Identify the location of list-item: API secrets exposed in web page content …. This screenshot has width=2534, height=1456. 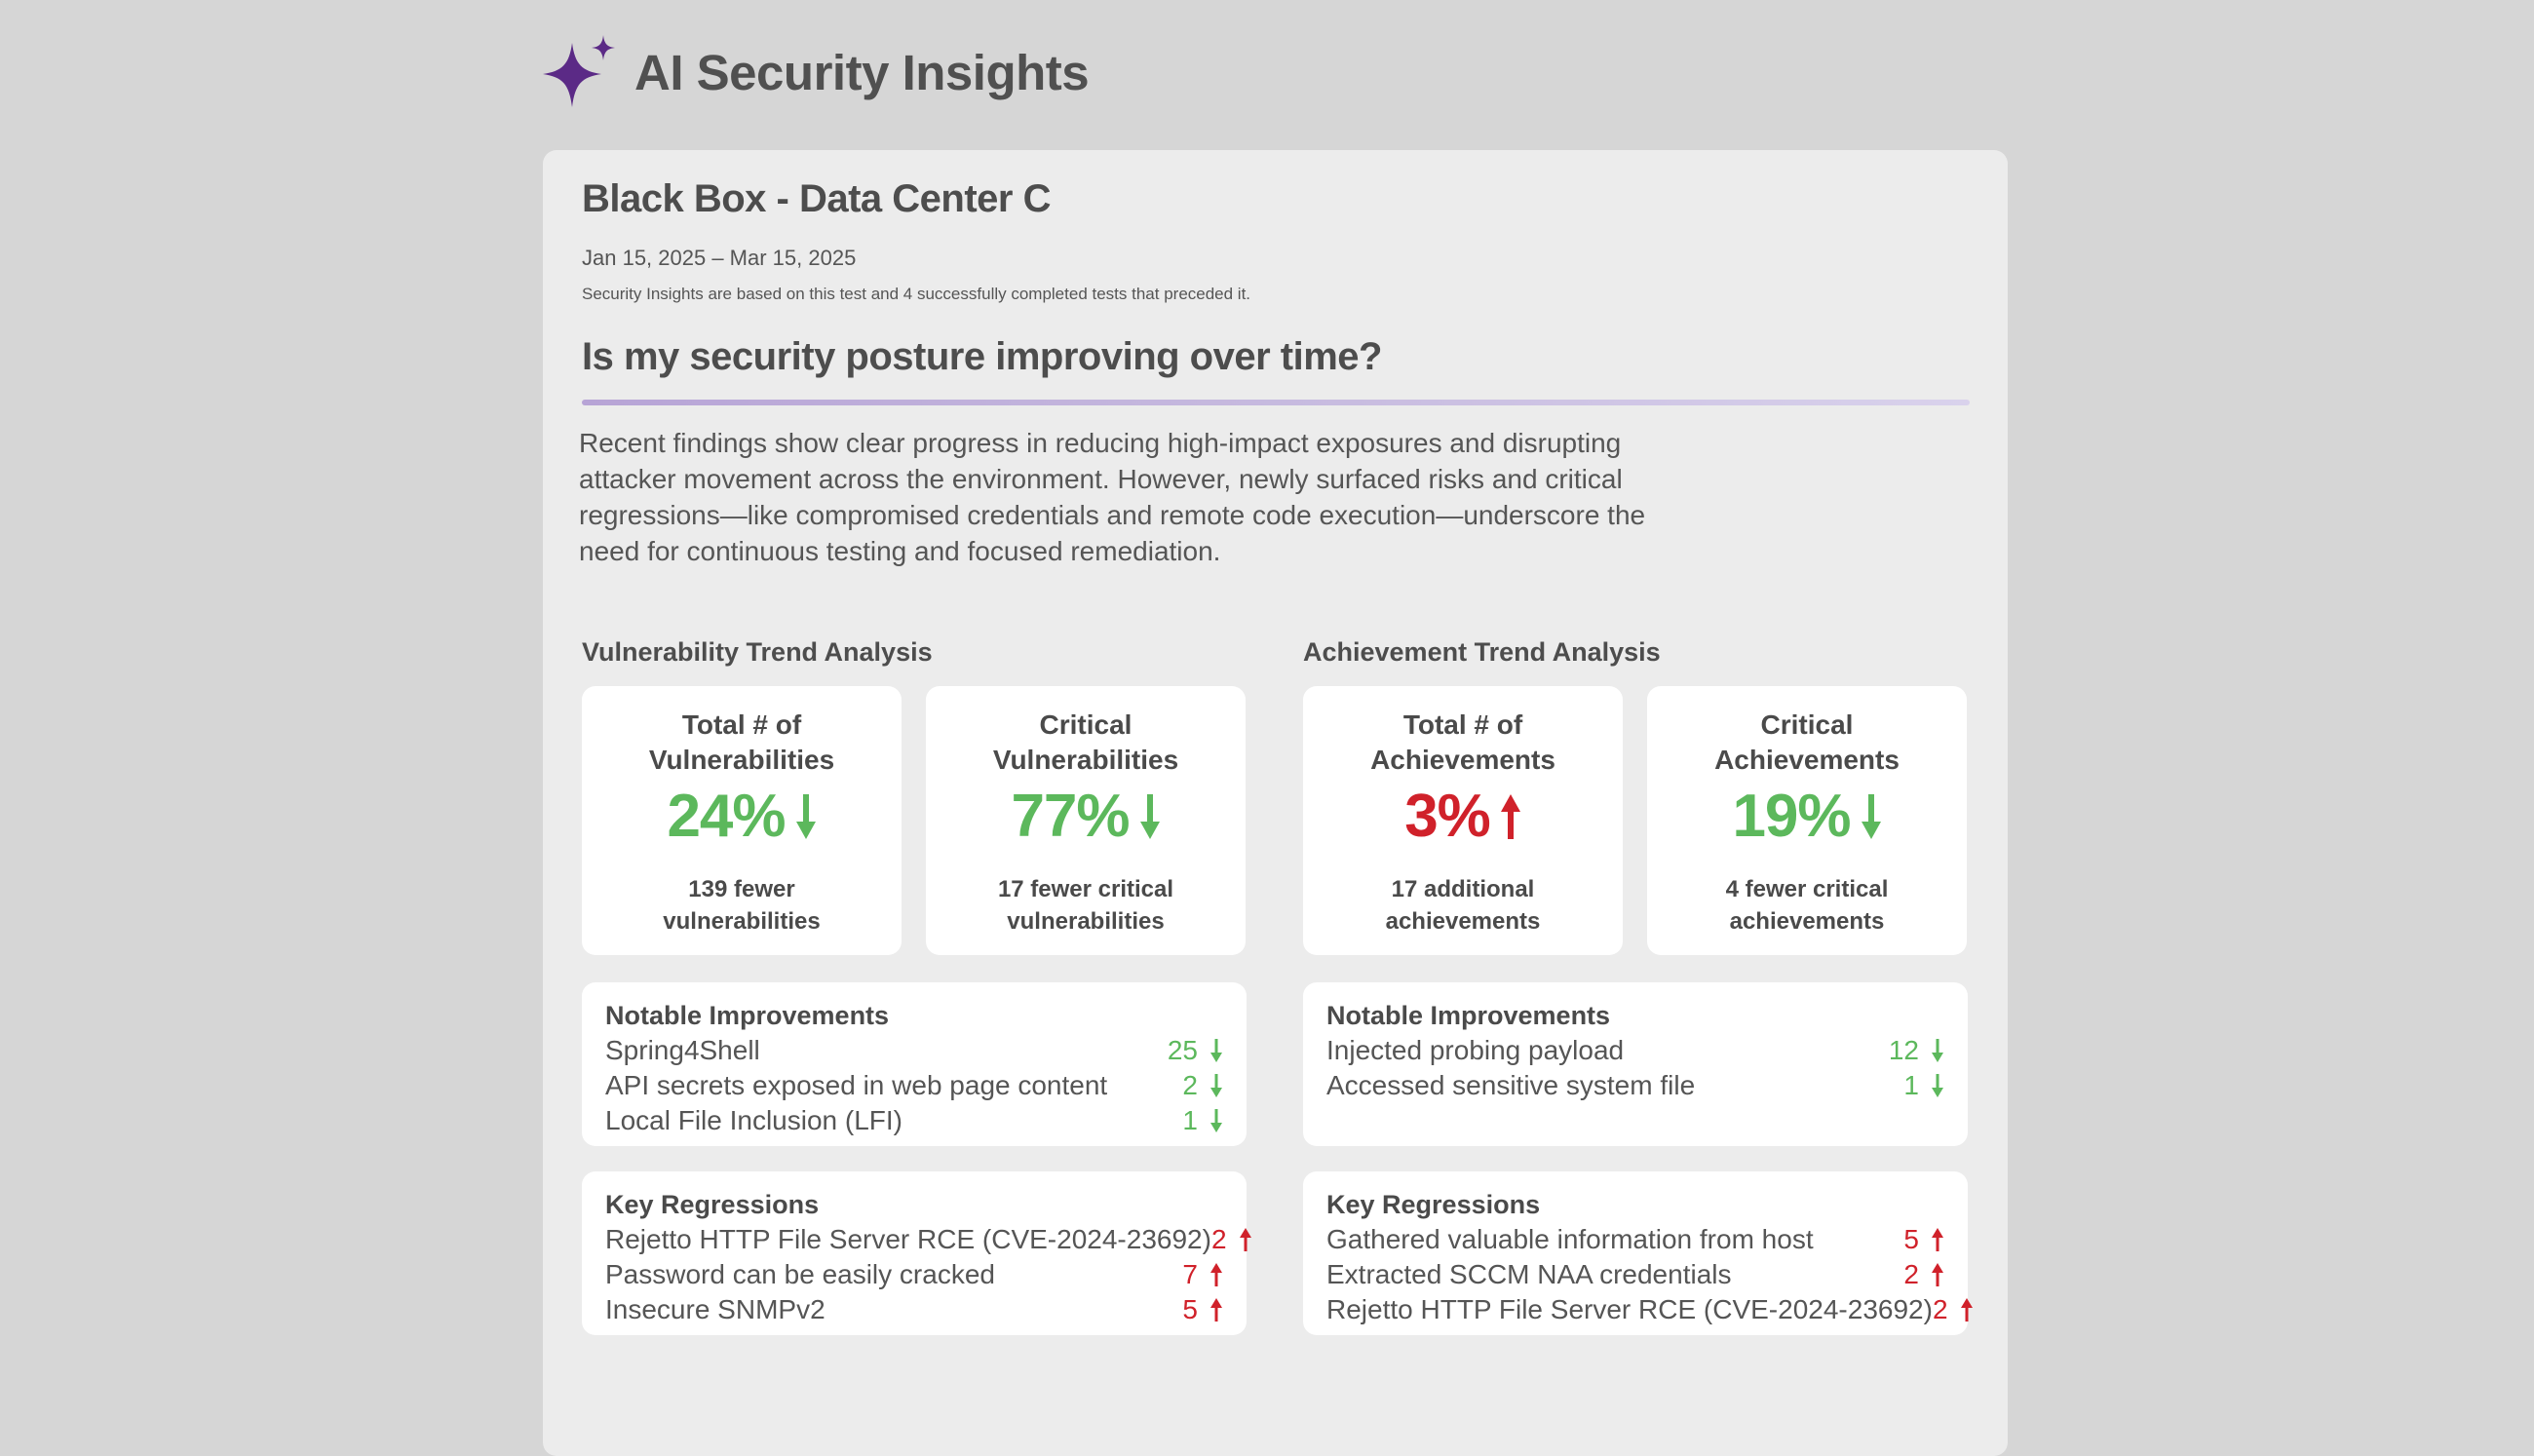
(914, 1085).